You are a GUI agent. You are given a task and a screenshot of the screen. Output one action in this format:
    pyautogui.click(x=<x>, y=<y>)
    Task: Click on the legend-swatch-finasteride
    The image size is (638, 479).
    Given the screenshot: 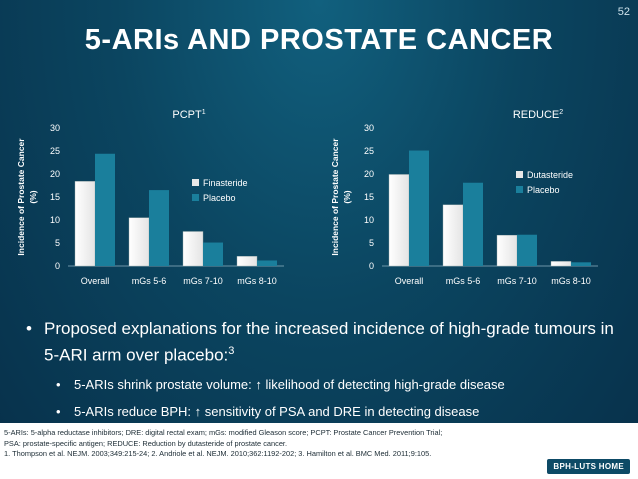 What is the action you would take?
    pyautogui.click(x=195, y=182)
    